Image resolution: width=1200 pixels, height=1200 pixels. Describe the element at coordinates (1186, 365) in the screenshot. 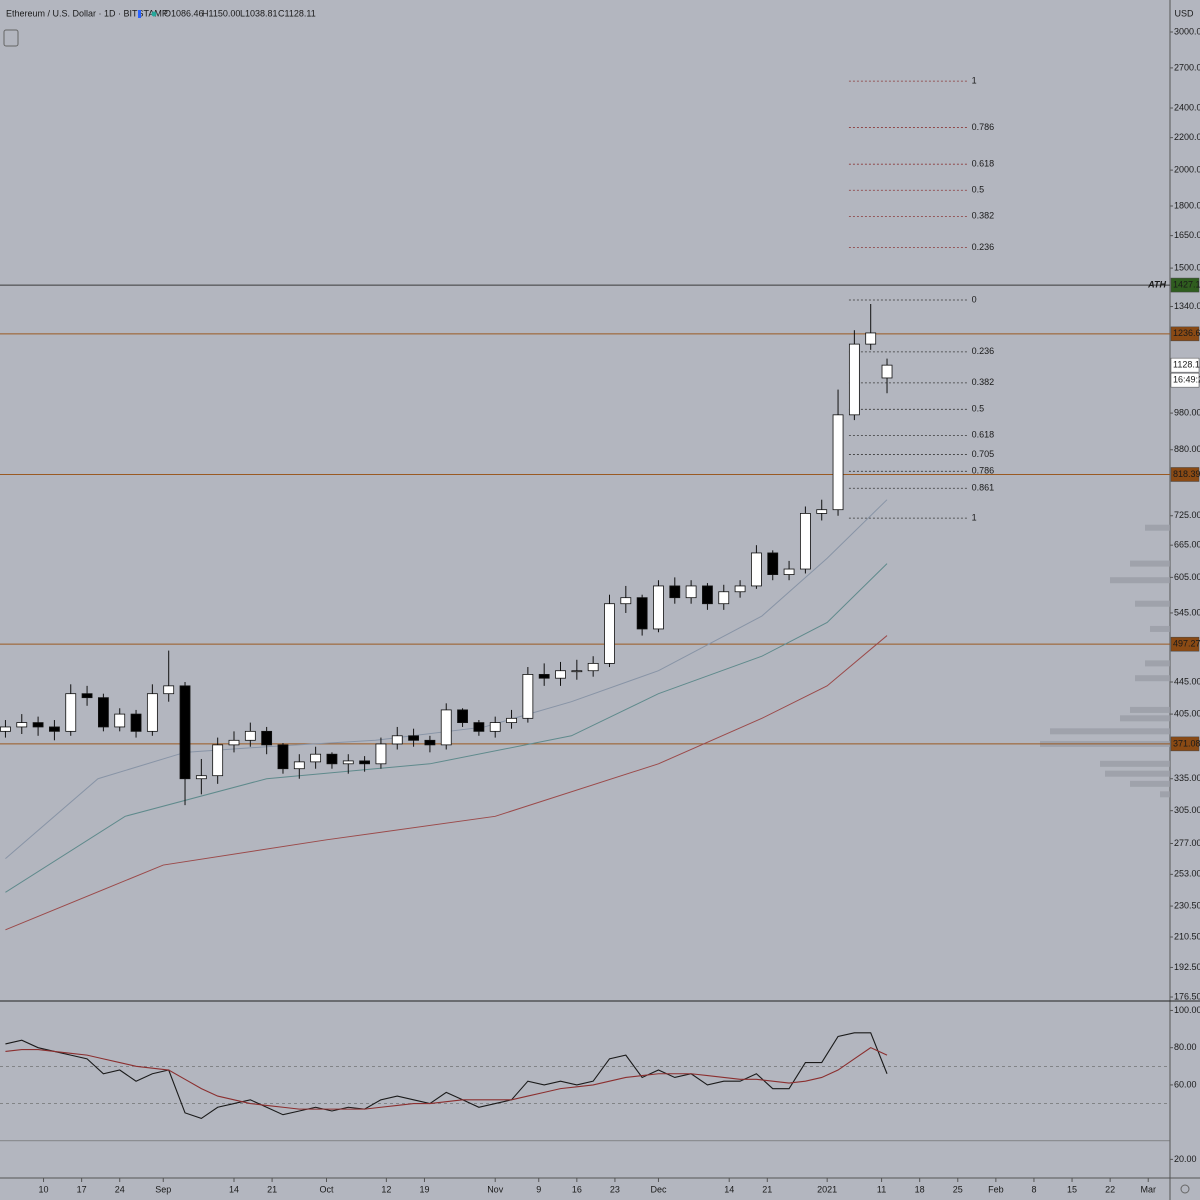

I see `price-label: 1128.11` at that location.